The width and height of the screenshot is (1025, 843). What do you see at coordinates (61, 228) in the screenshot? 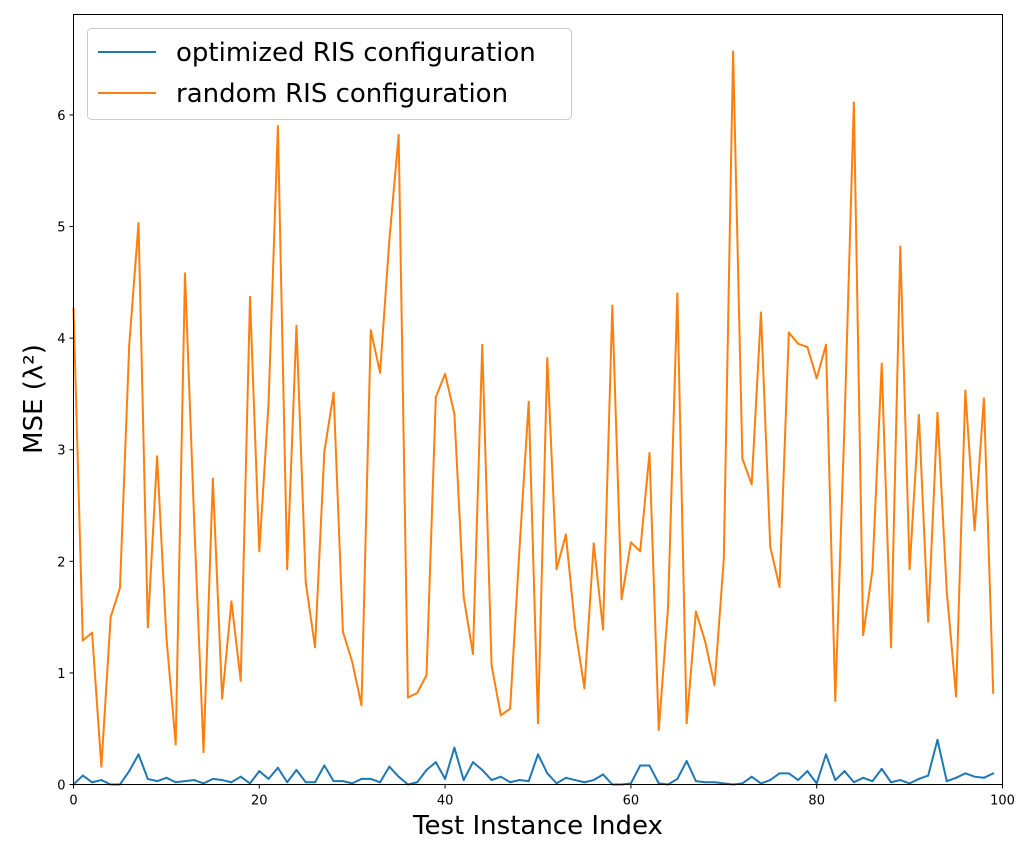
I see `y-tick-label: 5` at bounding box center [61, 228].